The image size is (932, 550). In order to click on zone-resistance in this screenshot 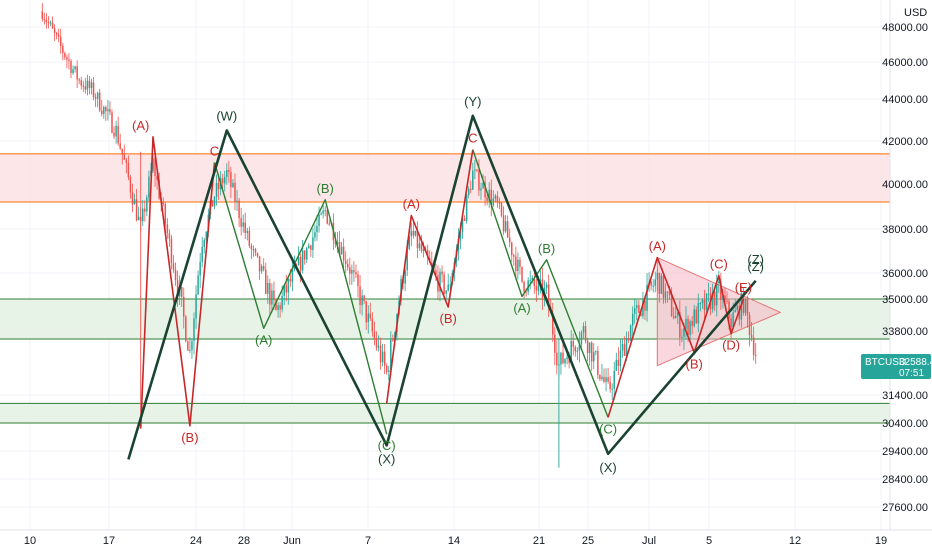, I will do `click(445, 177)`.